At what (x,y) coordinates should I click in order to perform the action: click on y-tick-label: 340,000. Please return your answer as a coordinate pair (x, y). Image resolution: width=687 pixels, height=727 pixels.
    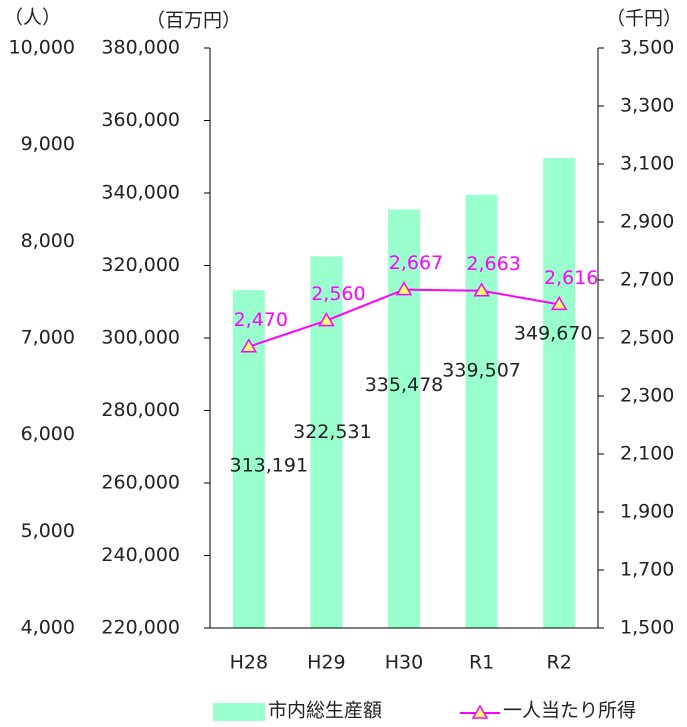
    Looking at the image, I should click on (140, 193).